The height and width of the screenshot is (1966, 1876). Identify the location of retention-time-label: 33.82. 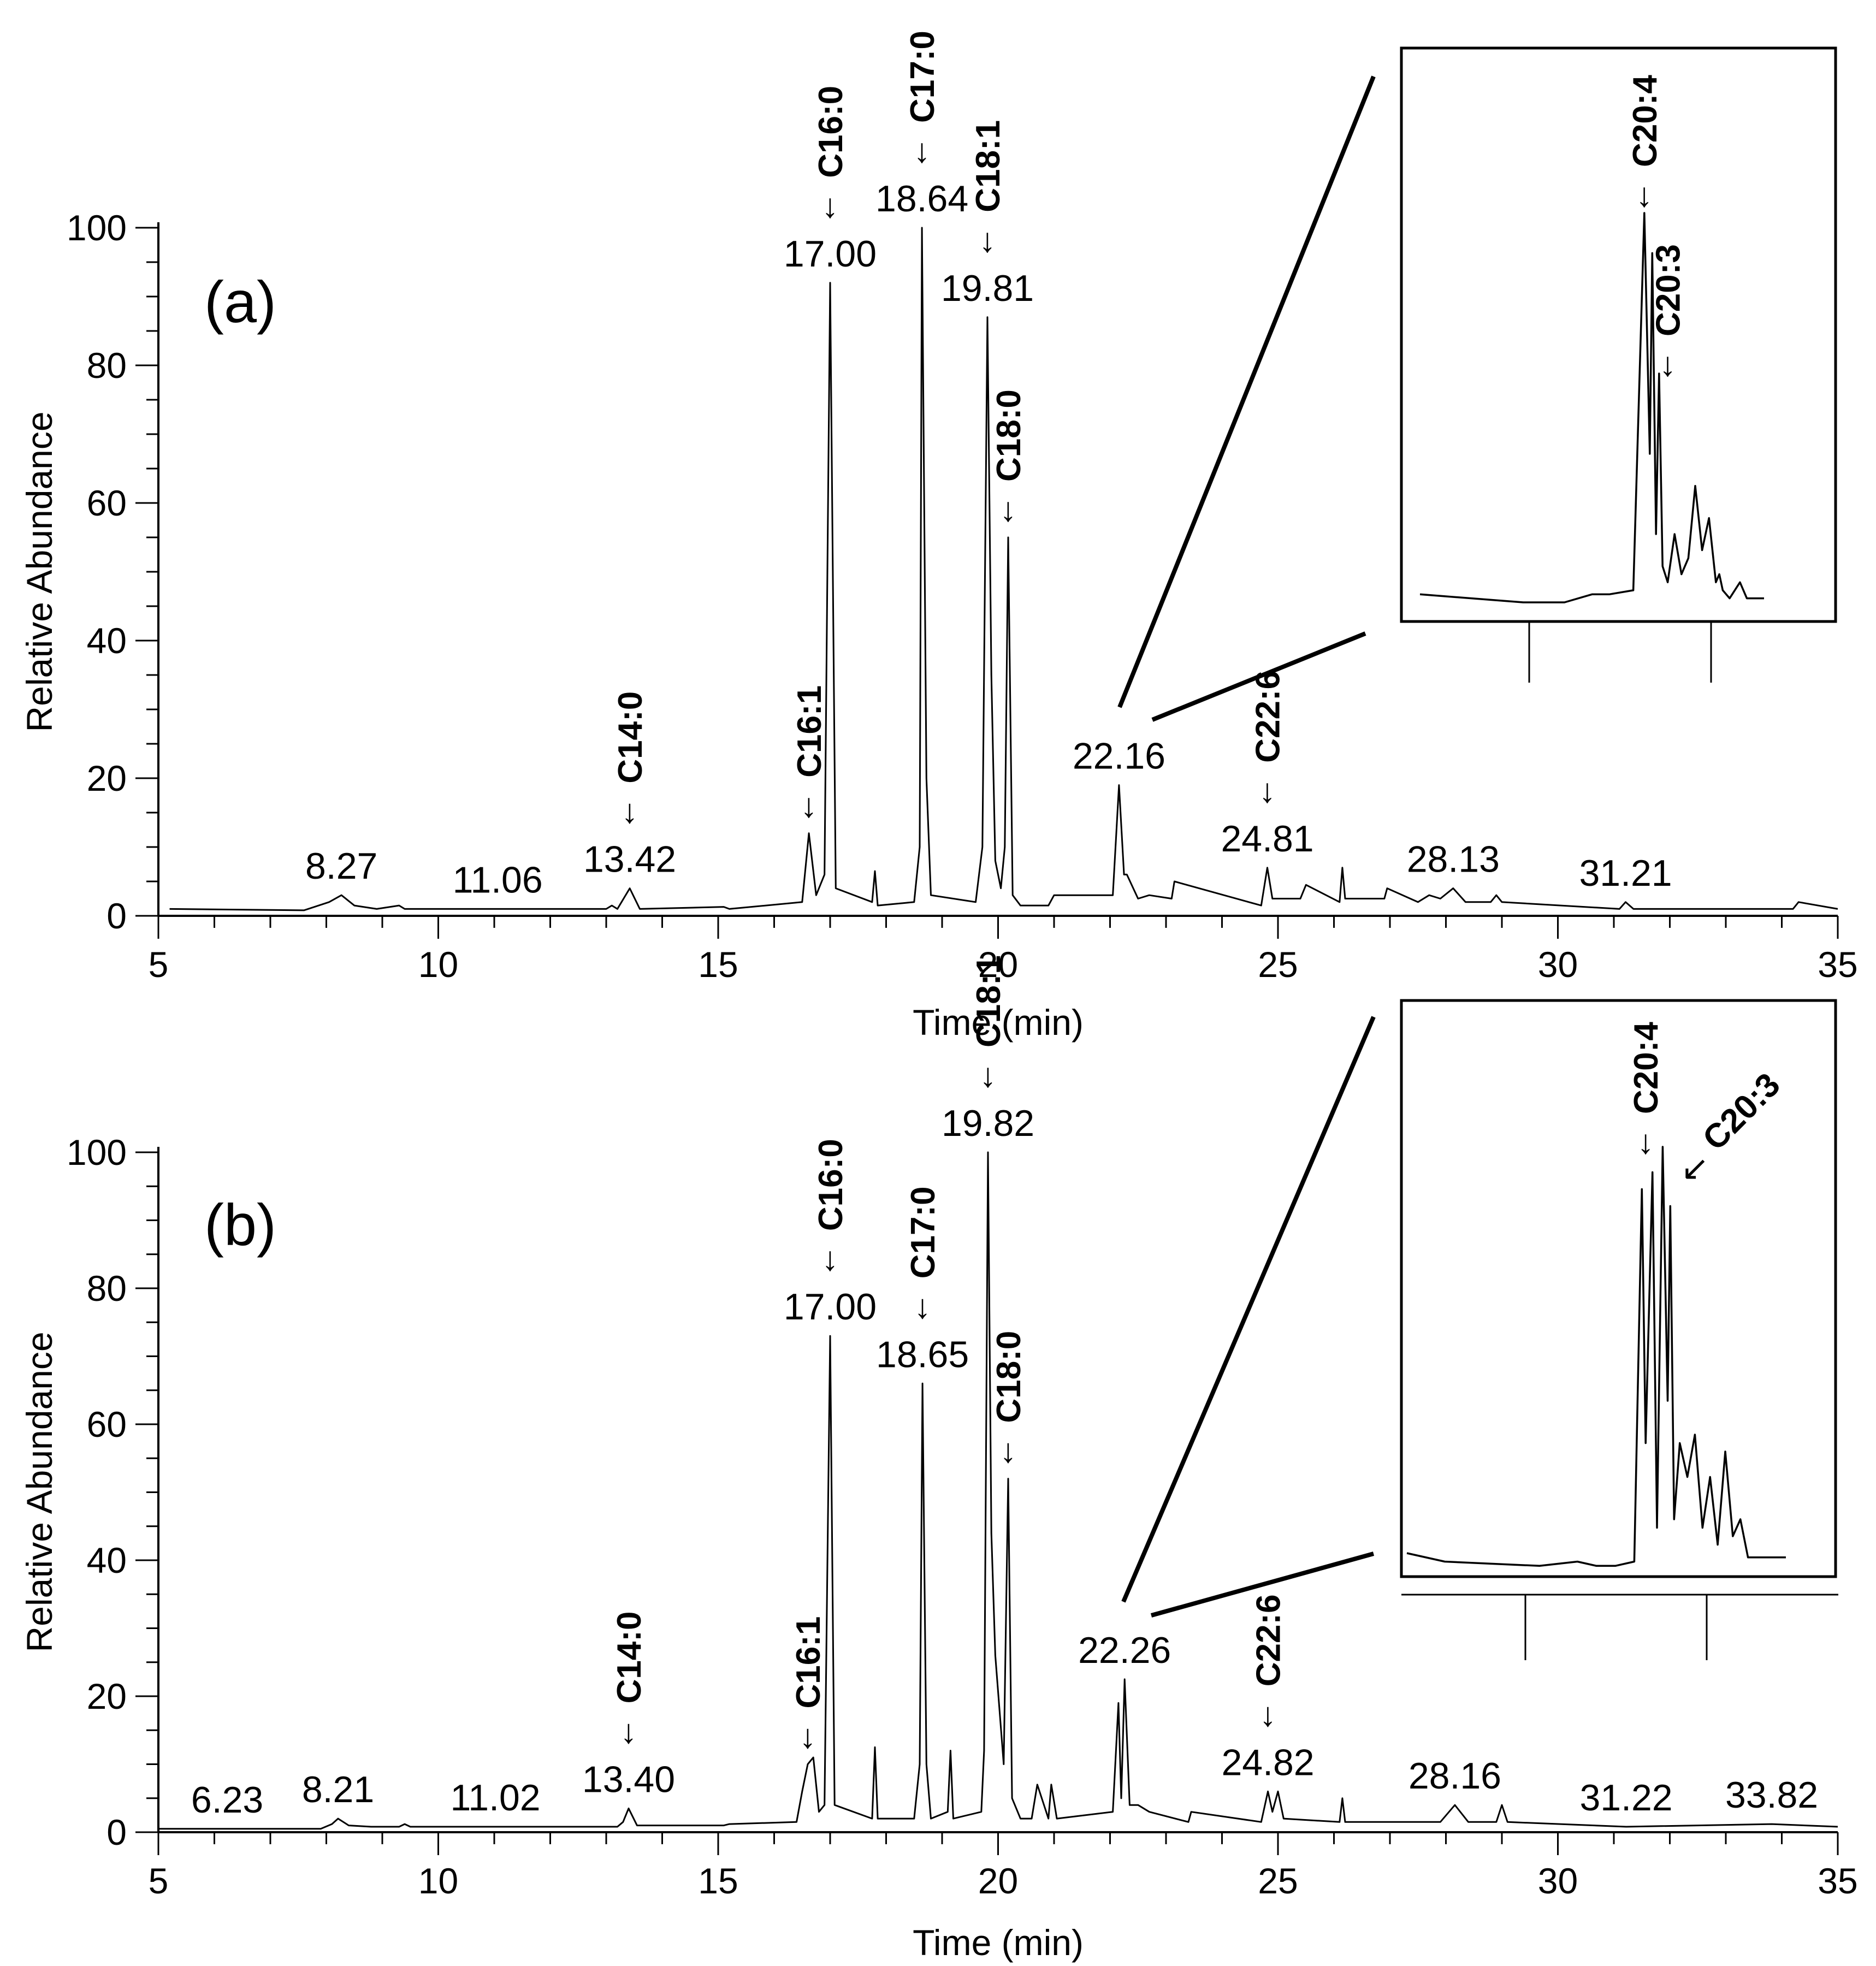
(1772, 1795).